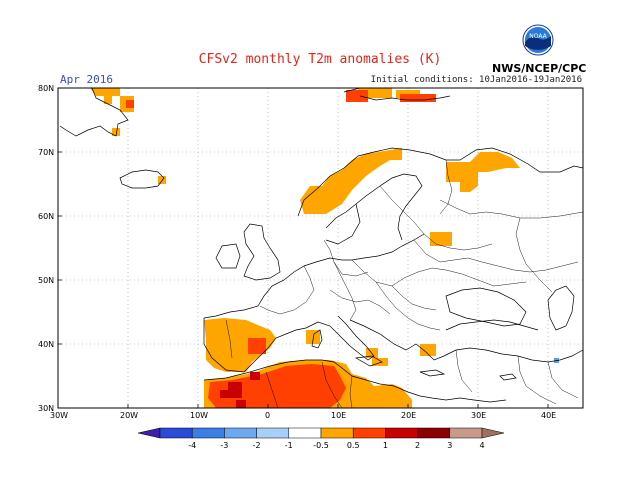 The image size is (640, 495). What do you see at coordinates (481, 445) in the screenshot?
I see `colorbar-label: 4` at bounding box center [481, 445].